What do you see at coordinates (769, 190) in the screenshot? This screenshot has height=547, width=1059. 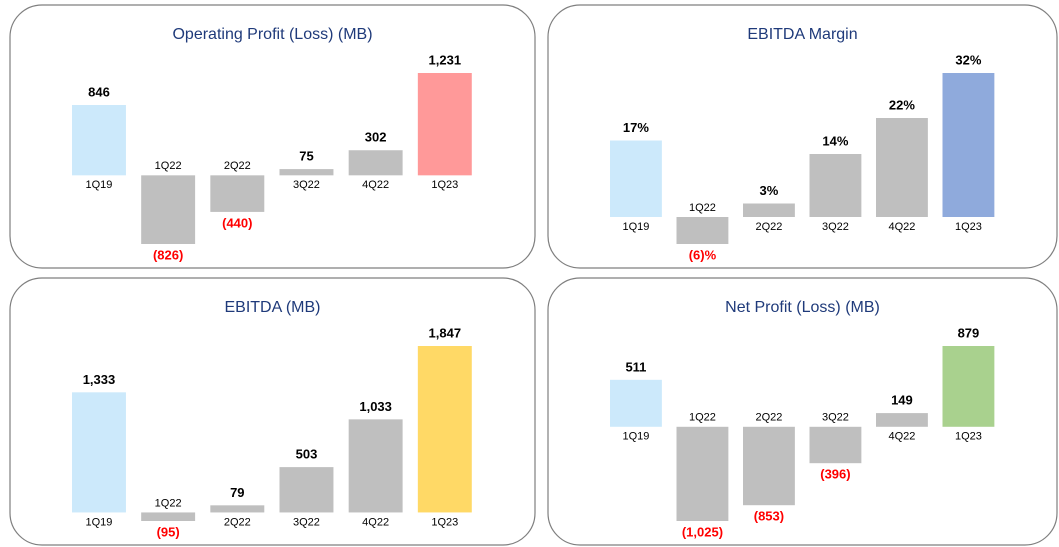 I see `value-label: 3%` at bounding box center [769, 190].